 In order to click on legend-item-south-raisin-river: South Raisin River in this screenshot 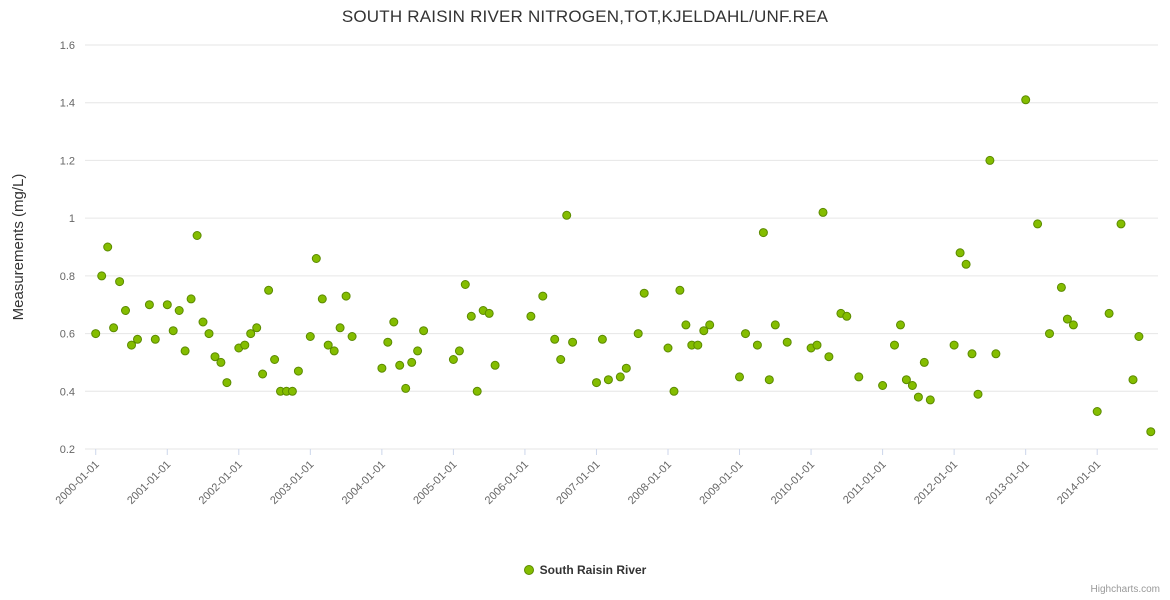, I will do `click(585, 570)`.